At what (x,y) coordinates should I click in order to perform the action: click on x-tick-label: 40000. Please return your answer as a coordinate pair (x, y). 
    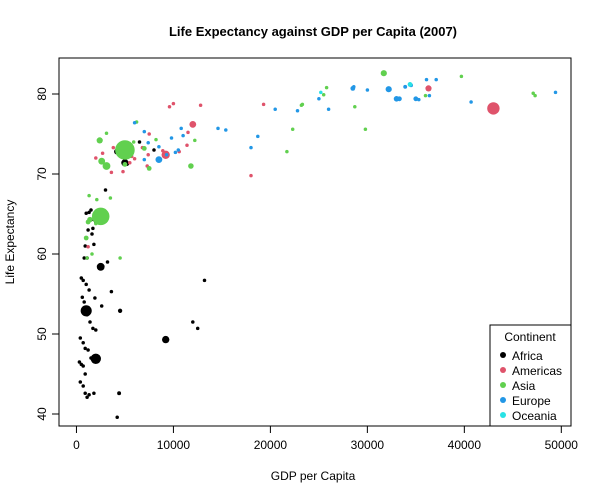
    Looking at the image, I should click on (465, 445).